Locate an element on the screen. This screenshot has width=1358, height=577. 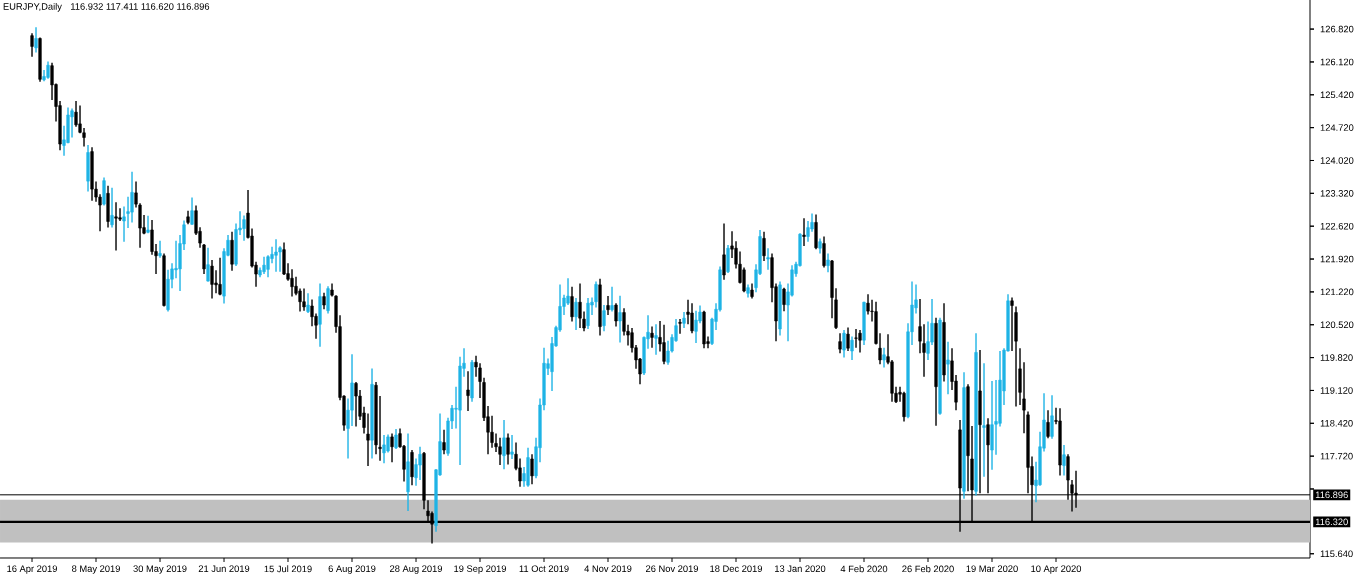
x-tick-label: 30 May 2019 is located at coordinates (160, 569).